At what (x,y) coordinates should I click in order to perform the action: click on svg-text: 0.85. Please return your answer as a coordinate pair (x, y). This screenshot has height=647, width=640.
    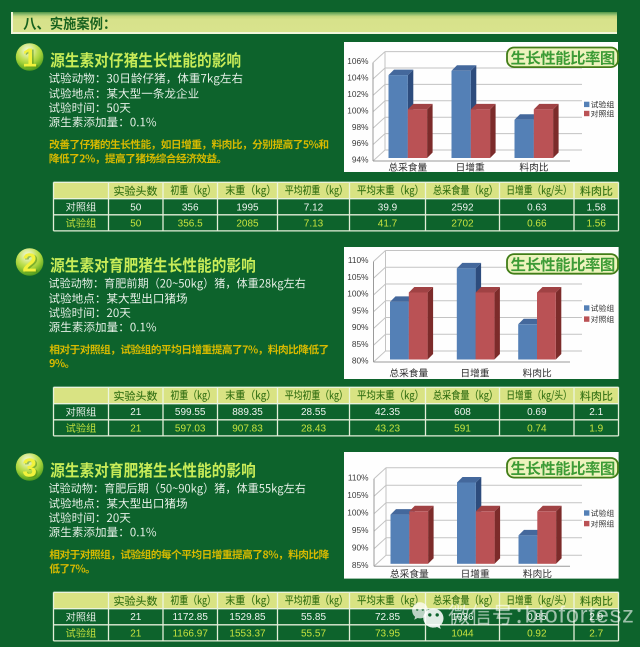
    Looking at the image, I should click on (537, 617).